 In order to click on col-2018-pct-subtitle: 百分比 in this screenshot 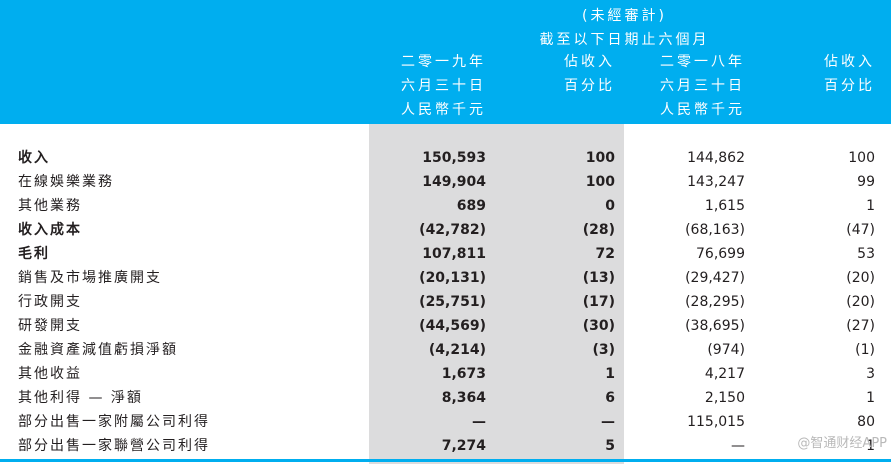, I will do `click(849, 86)`.